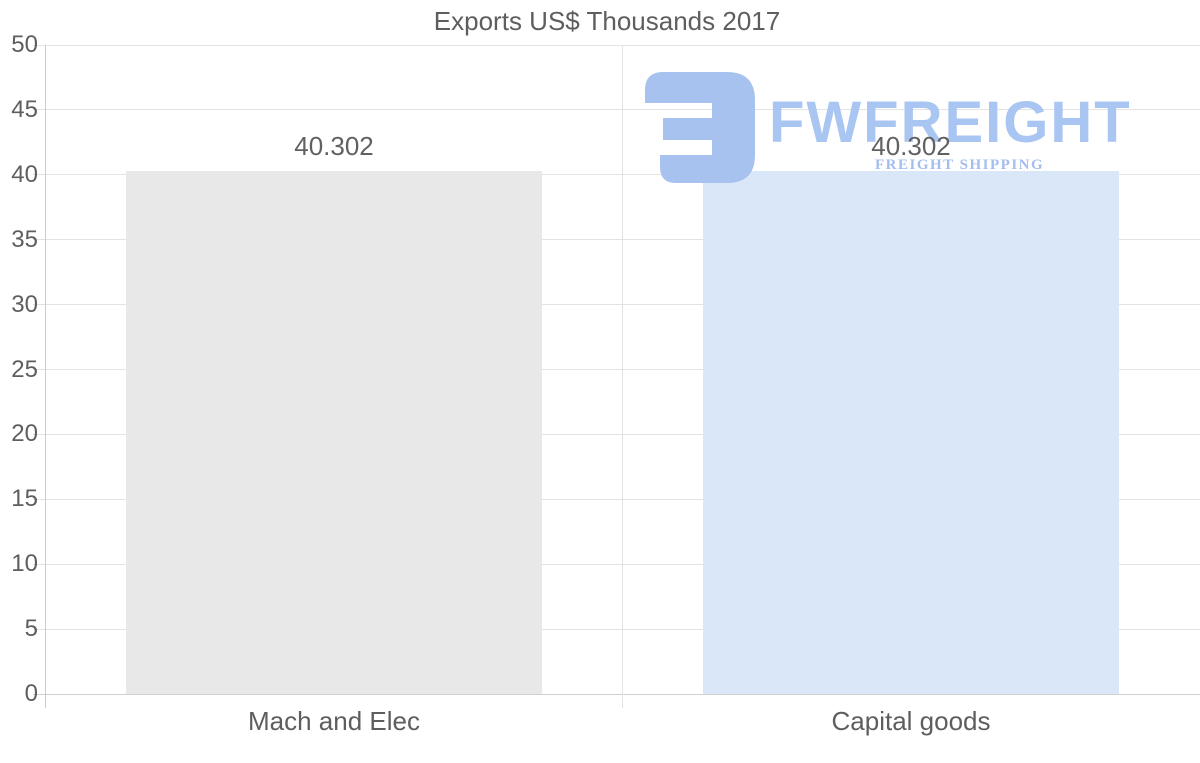  I want to click on y-axis-tick-label: 40, so click(24, 174).